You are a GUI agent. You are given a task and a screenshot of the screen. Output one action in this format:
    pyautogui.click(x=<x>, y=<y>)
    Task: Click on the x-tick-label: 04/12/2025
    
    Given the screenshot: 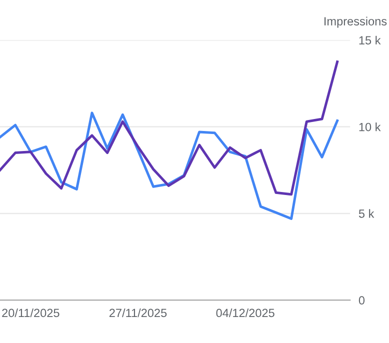 What is the action you would take?
    pyautogui.click(x=245, y=313)
    